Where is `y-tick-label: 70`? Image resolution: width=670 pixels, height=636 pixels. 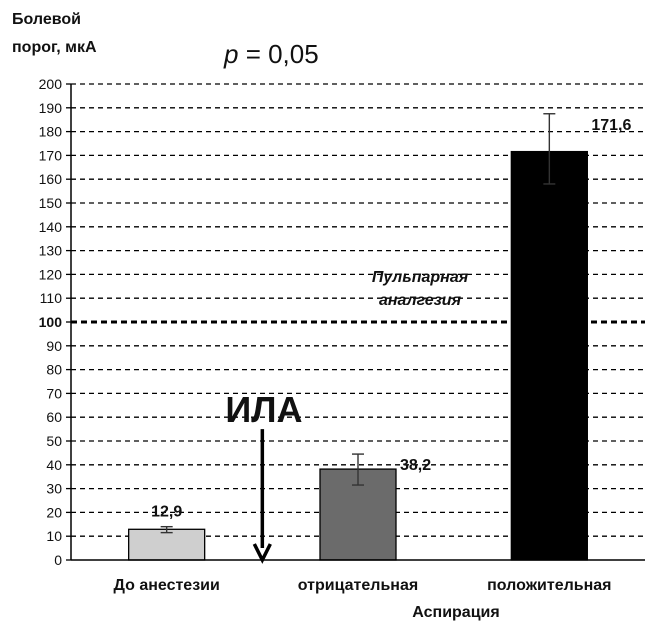 y-tick-label: 70 is located at coordinates (54, 393).